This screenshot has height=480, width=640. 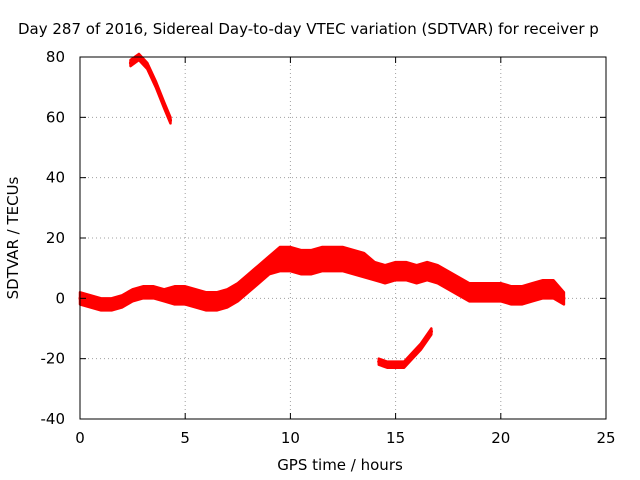 I want to click on x-tick-label: 5, so click(x=185, y=438).